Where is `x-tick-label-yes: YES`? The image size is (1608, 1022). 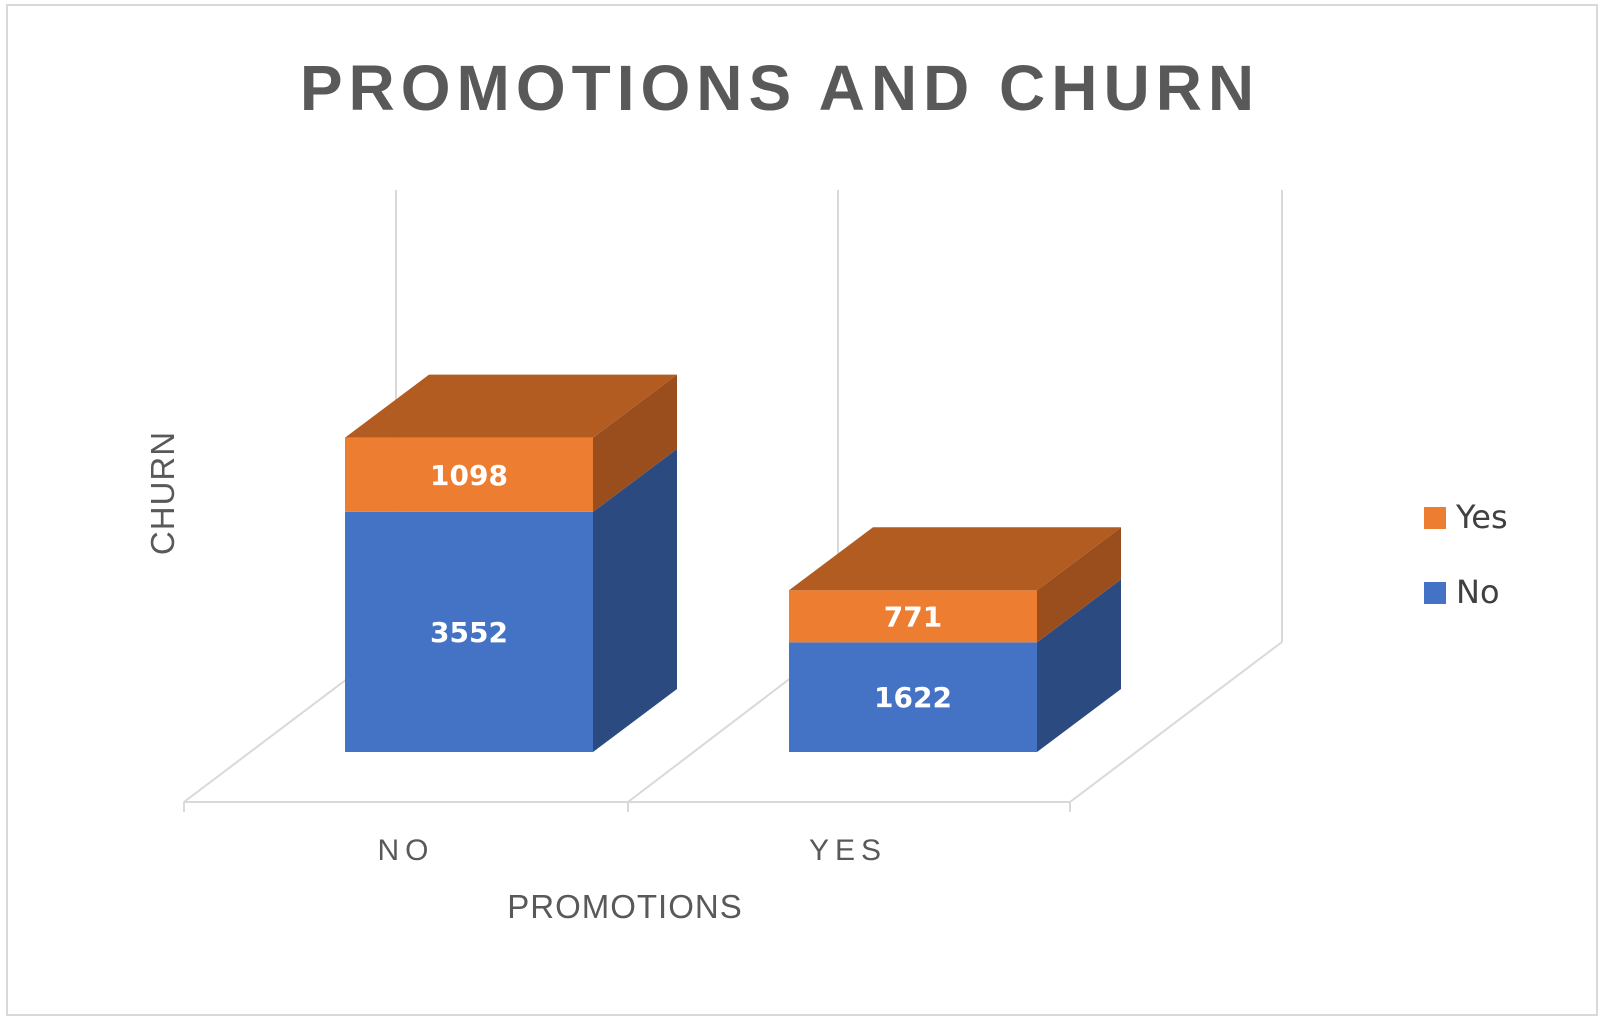 x-tick-label-yes: YES is located at coordinates (848, 850).